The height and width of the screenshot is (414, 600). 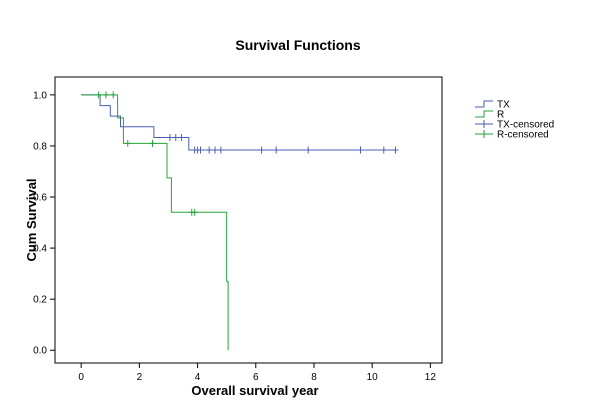 What do you see at coordinates (238, 122) in the screenshot?
I see `series-line-tx` at bounding box center [238, 122].